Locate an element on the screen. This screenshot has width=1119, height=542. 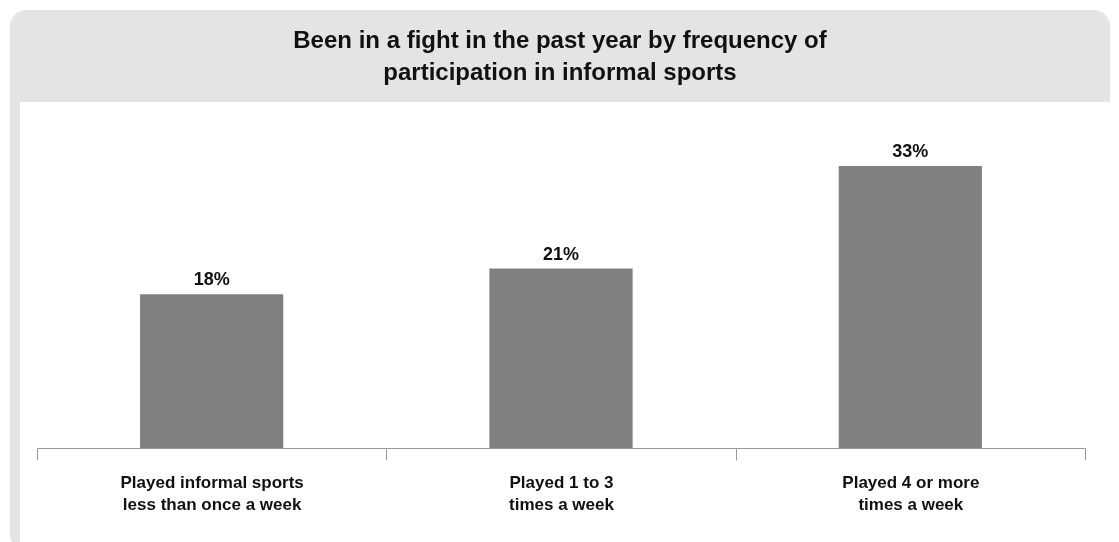
x-tick-label: Played 4 or more times a week is located at coordinates (911, 493).